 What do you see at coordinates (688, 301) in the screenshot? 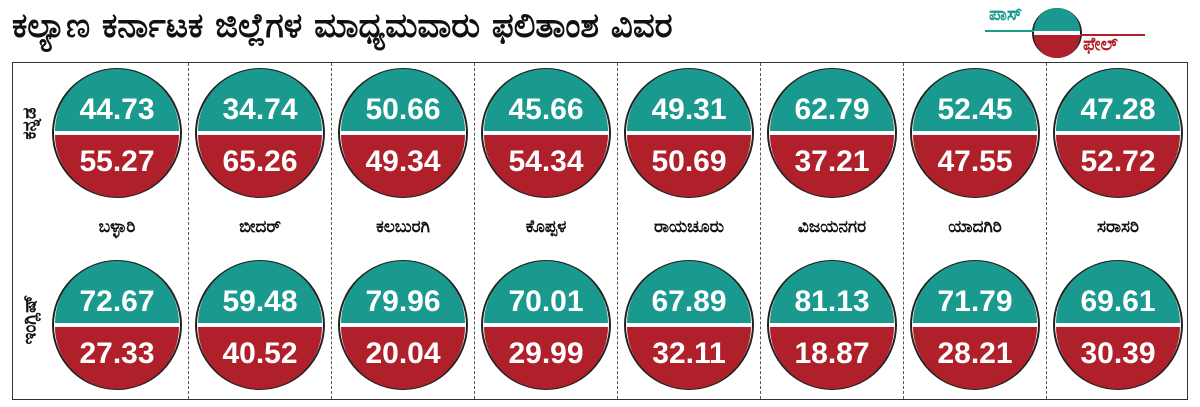
I see `pass-value: 67.89` at bounding box center [688, 301].